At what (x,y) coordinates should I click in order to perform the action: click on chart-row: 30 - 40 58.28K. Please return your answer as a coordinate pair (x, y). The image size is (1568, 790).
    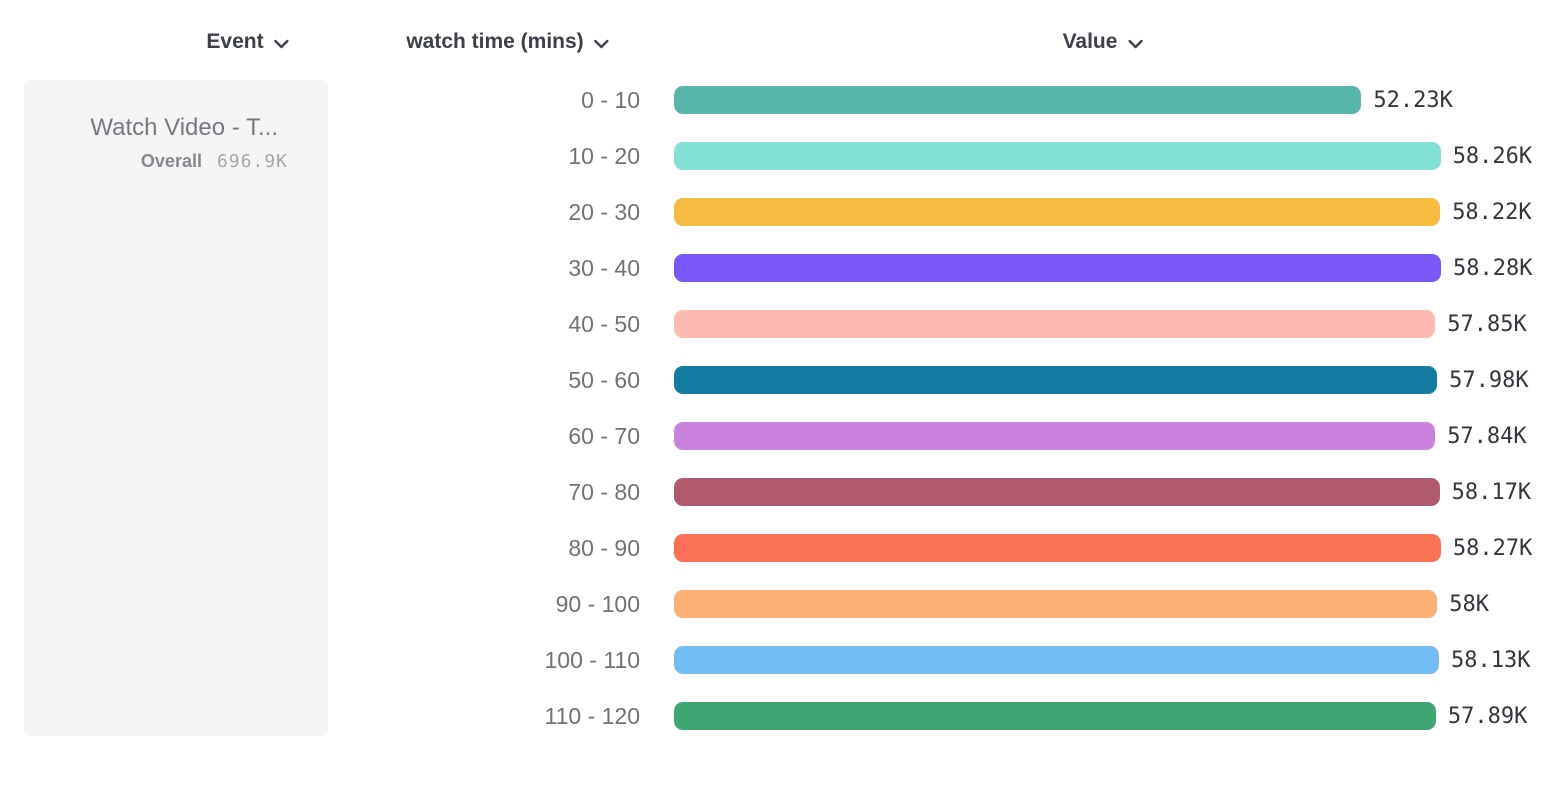
    Looking at the image, I should click on (784, 268).